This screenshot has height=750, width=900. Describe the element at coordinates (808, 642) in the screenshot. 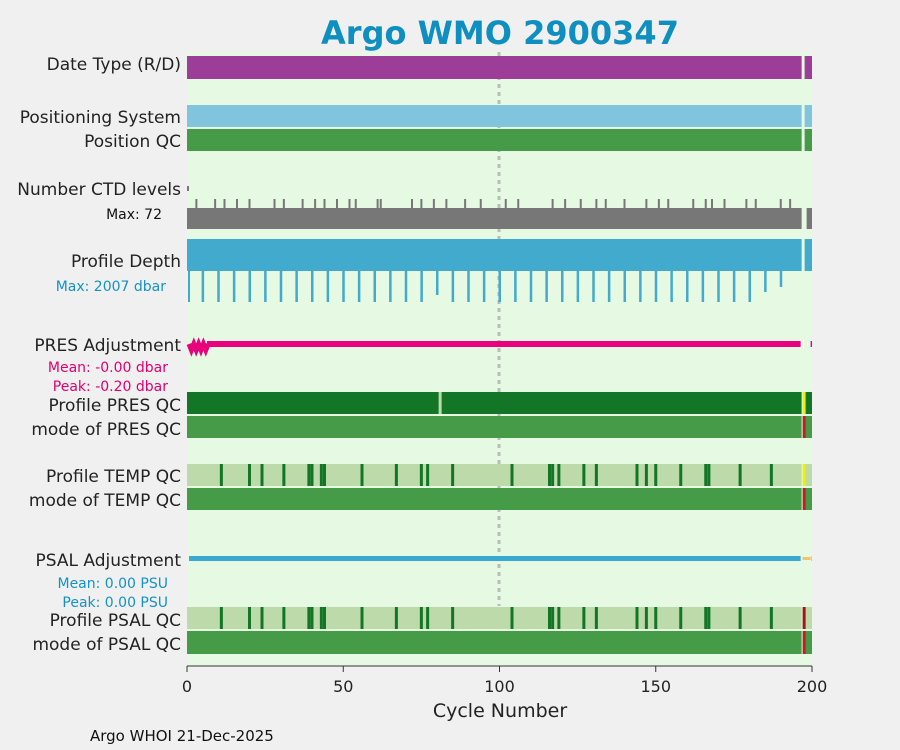

I see `mode-psal-qc-last-cycle` at that location.